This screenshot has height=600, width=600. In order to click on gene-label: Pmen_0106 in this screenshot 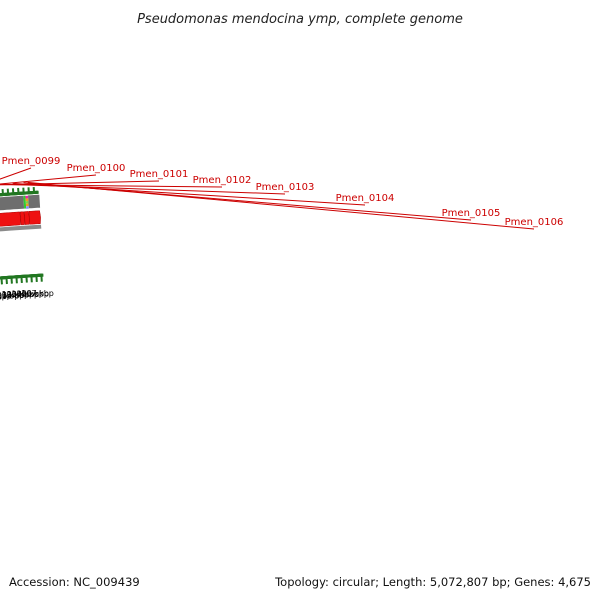, I will do `click(534, 222)`.